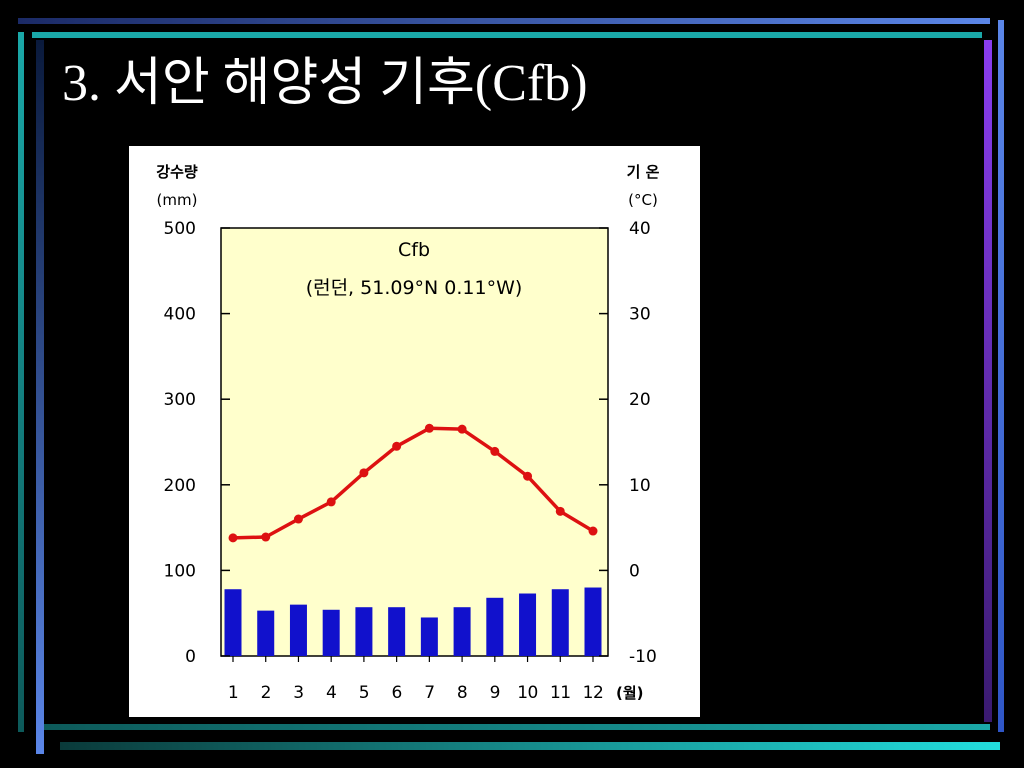 The image size is (1024, 768). Describe the element at coordinates (643, 200) in the screenshot. I see `right-axis-unit: (°C)` at that location.